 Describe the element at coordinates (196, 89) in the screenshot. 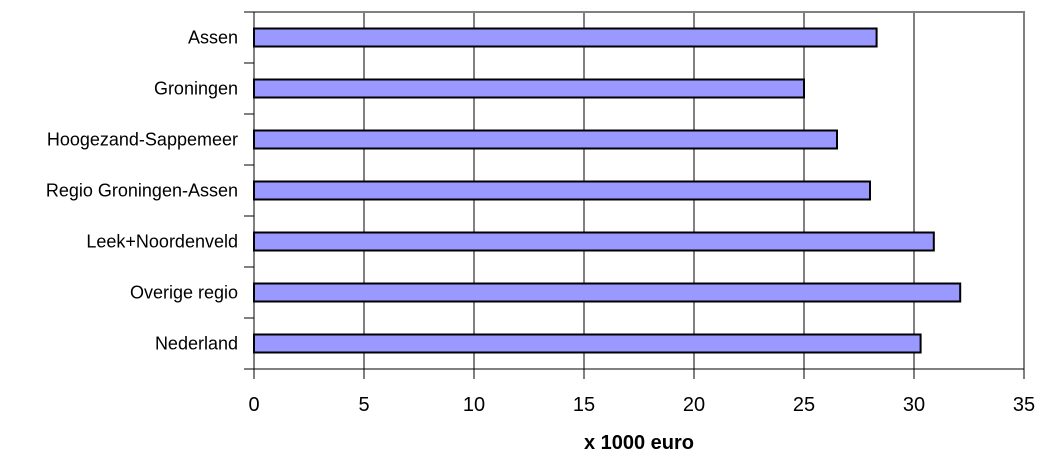

I see `category-label-1: Groningen` at that location.